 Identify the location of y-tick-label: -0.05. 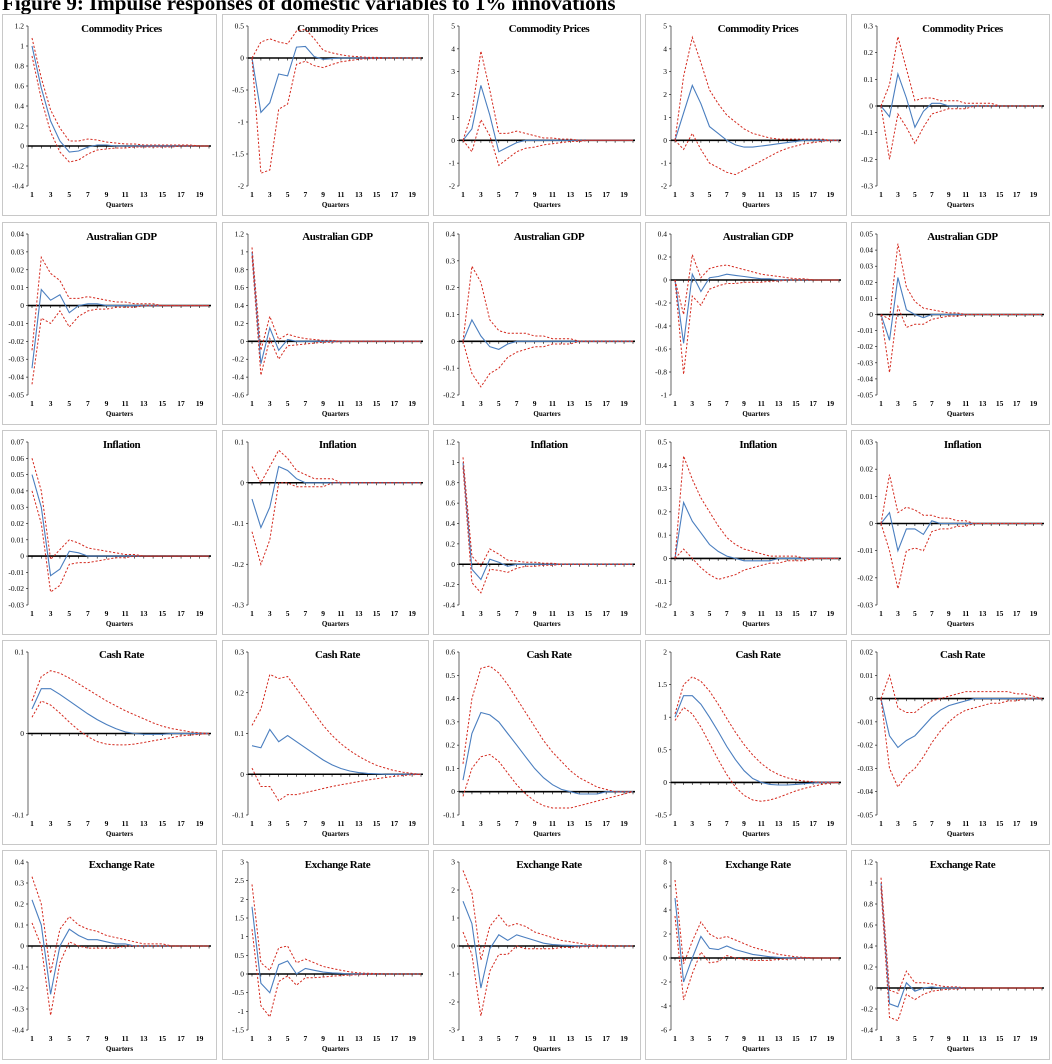
(16, 395).